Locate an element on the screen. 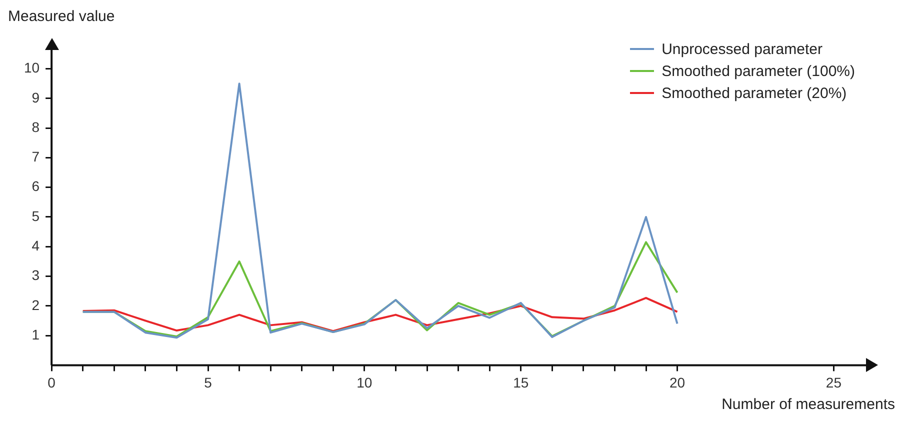 This screenshot has width=903, height=424. y-axis-title: Measured value is located at coordinates (61, 16).